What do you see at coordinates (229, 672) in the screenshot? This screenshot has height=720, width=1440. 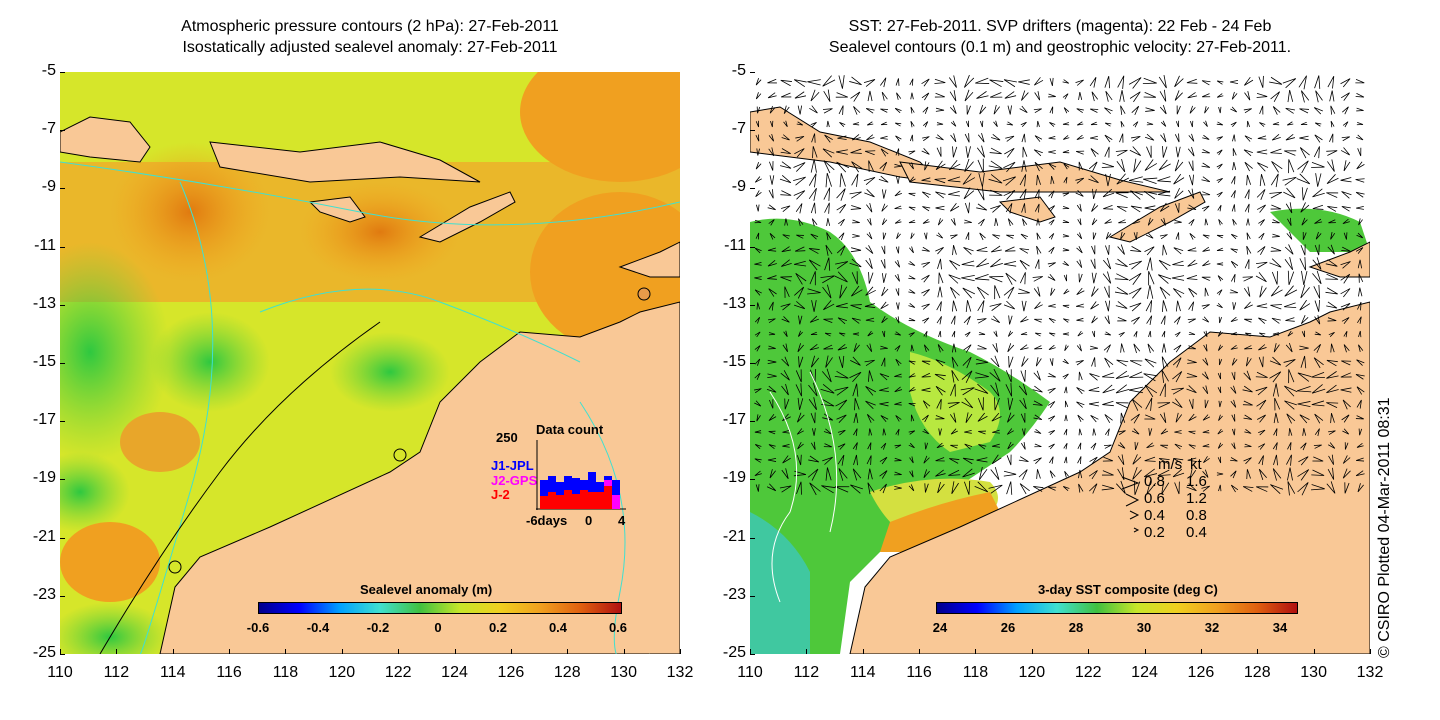 I see `left-lon-label: 116` at bounding box center [229, 672].